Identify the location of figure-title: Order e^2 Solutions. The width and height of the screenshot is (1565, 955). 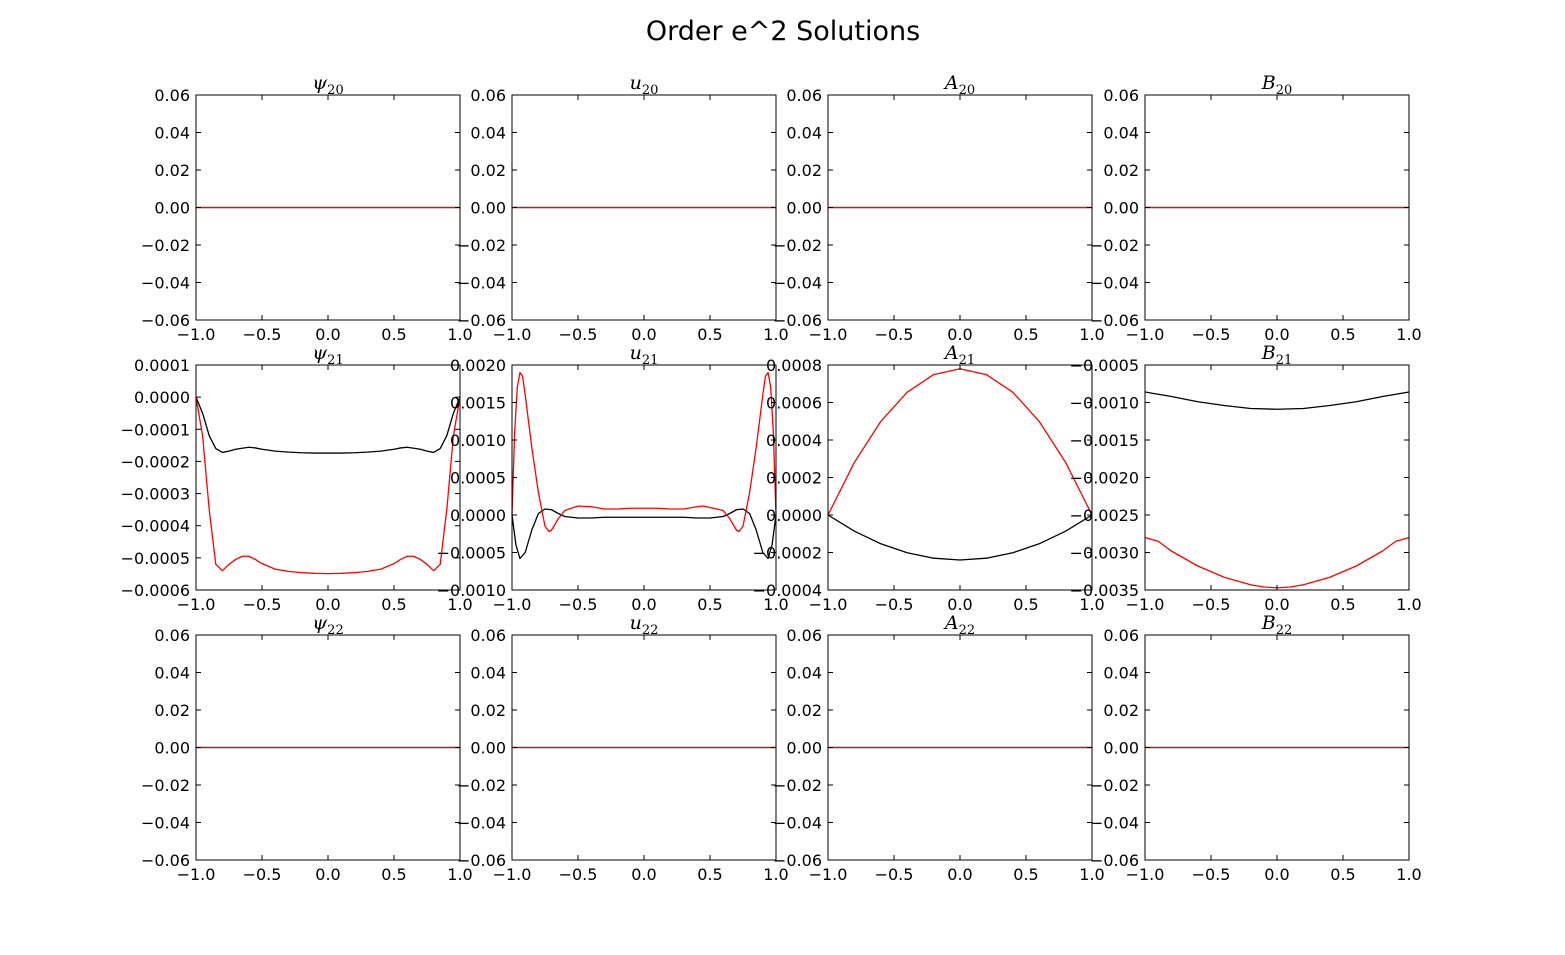
(783, 31).